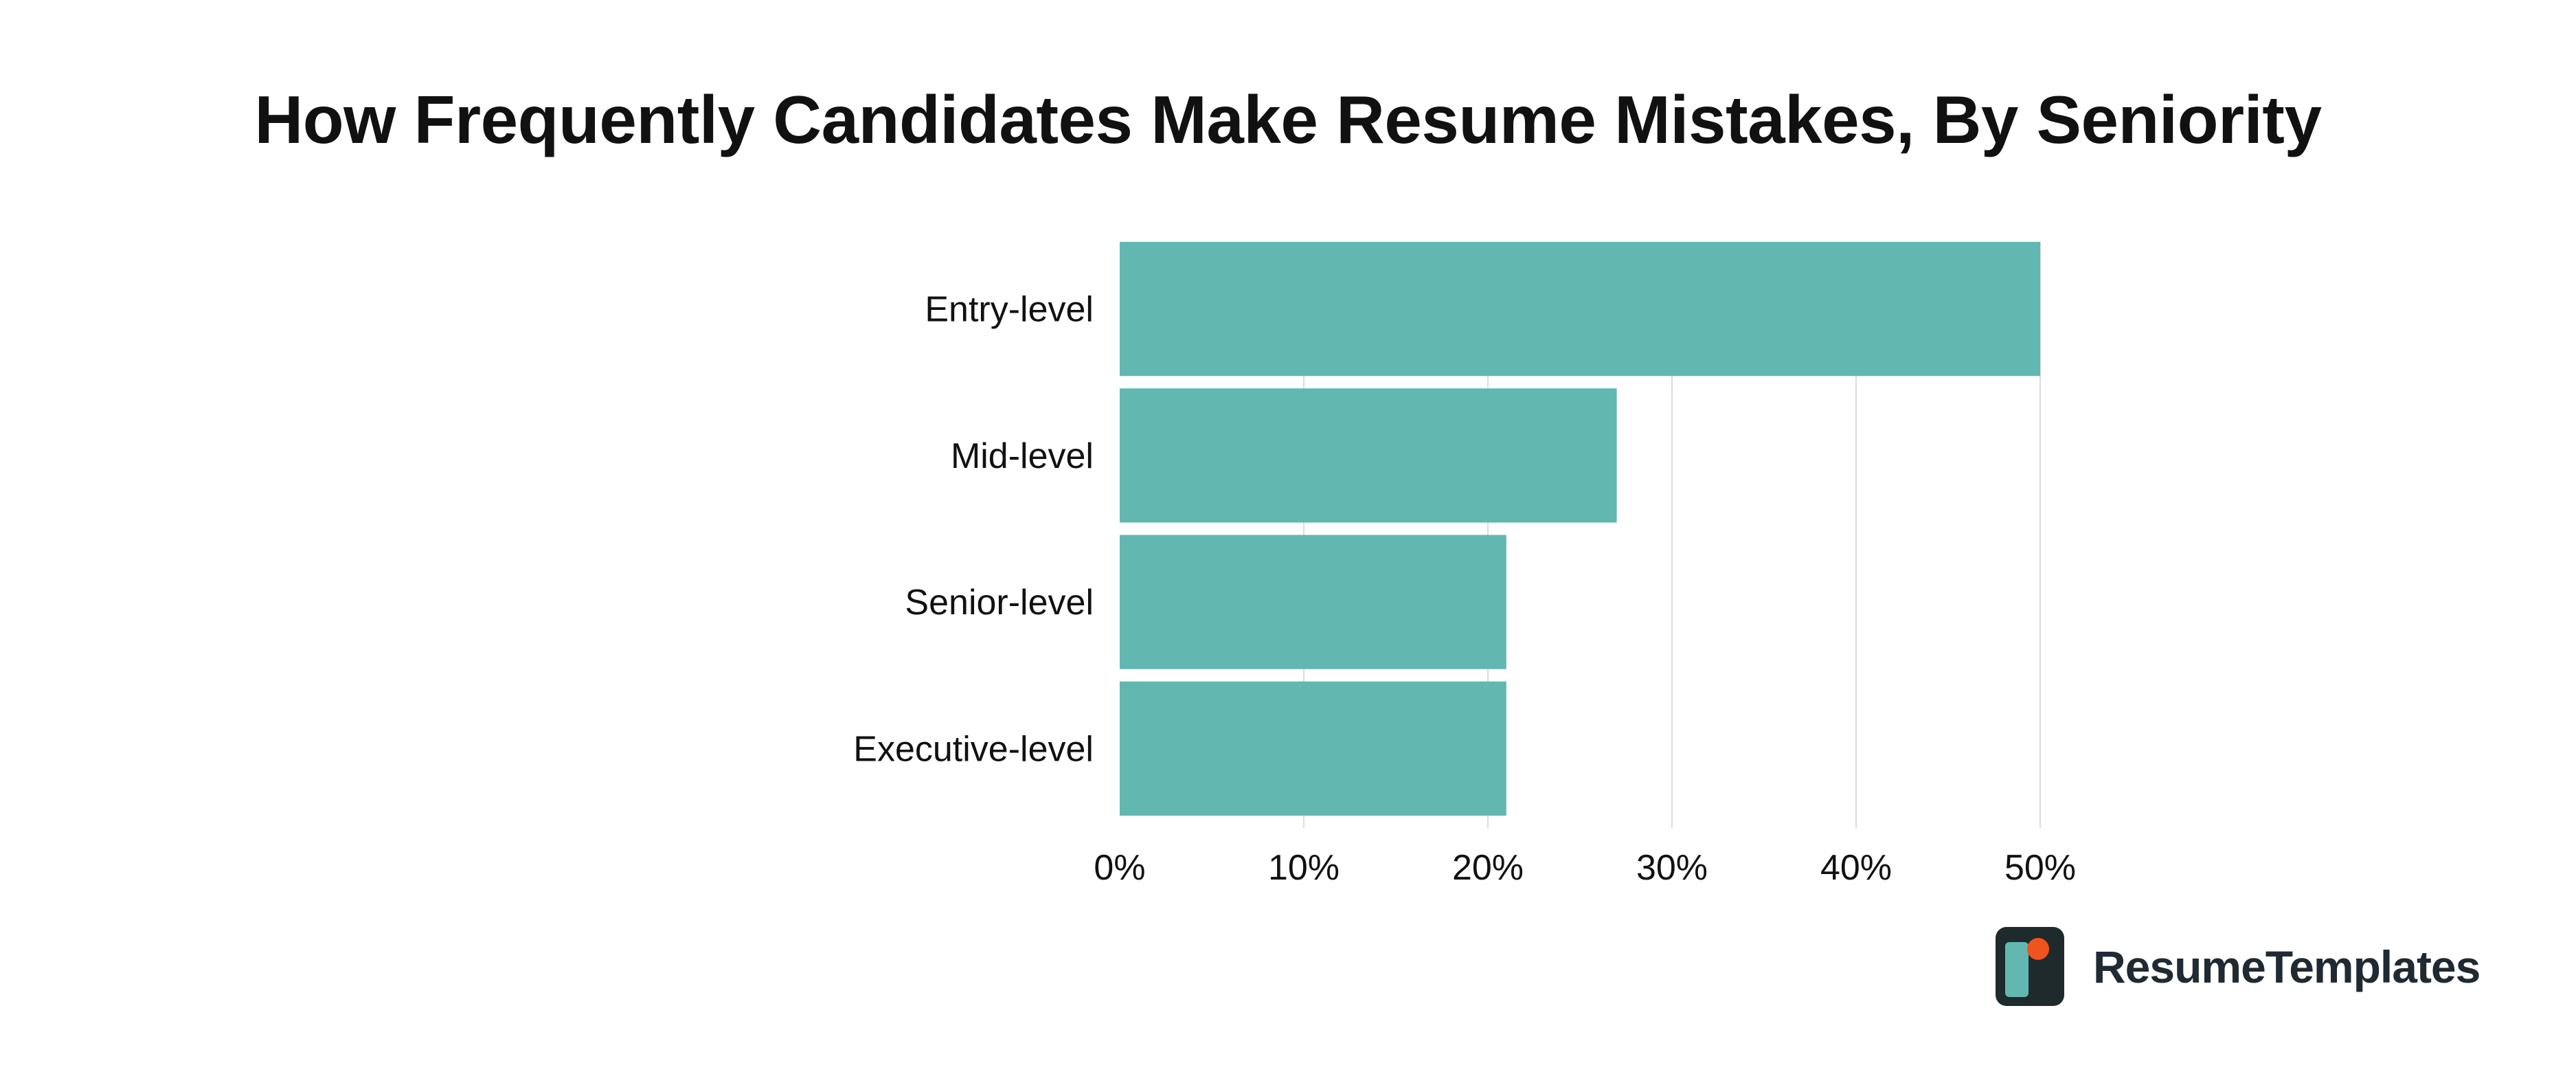 This screenshot has height=1074, width=2576. Describe the element at coordinates (1009, 310) in the screenshot. I see `category-label: Entry-level` at that location.